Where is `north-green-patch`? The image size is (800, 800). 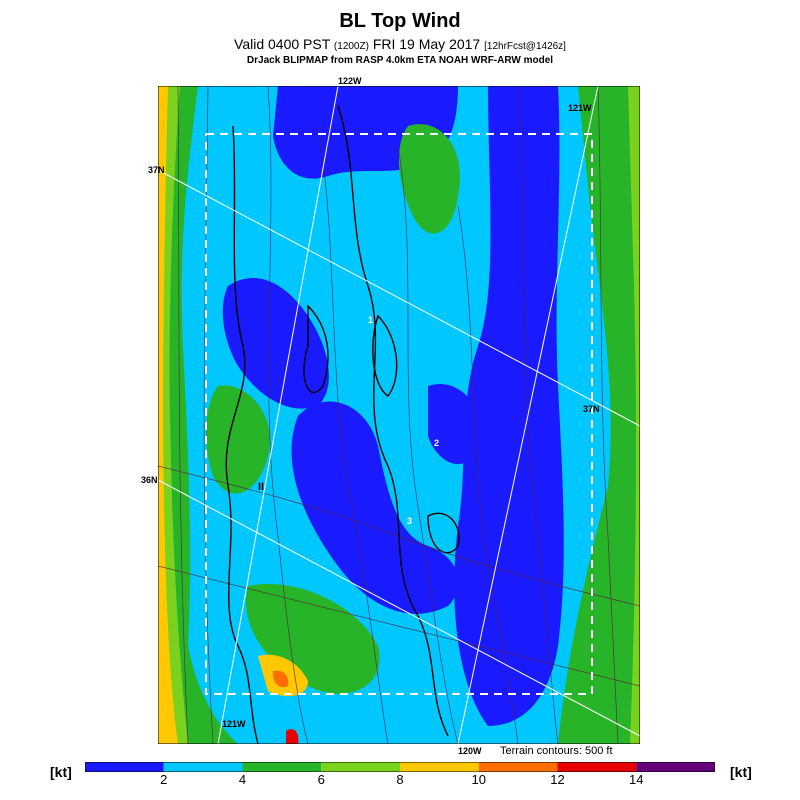 north-green-patch is located at coordinates (429, 179).